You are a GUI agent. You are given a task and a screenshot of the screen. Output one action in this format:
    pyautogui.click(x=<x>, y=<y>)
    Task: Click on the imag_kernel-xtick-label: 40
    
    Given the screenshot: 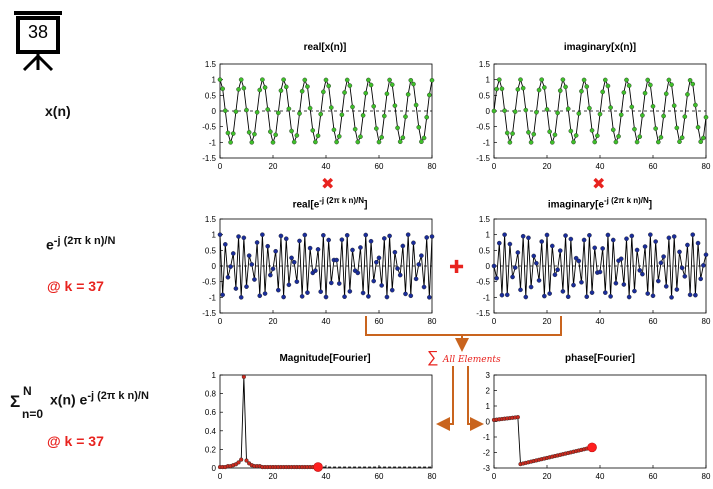 What is the action you would take?
    pyautogui.click(x=600, y=321)
    